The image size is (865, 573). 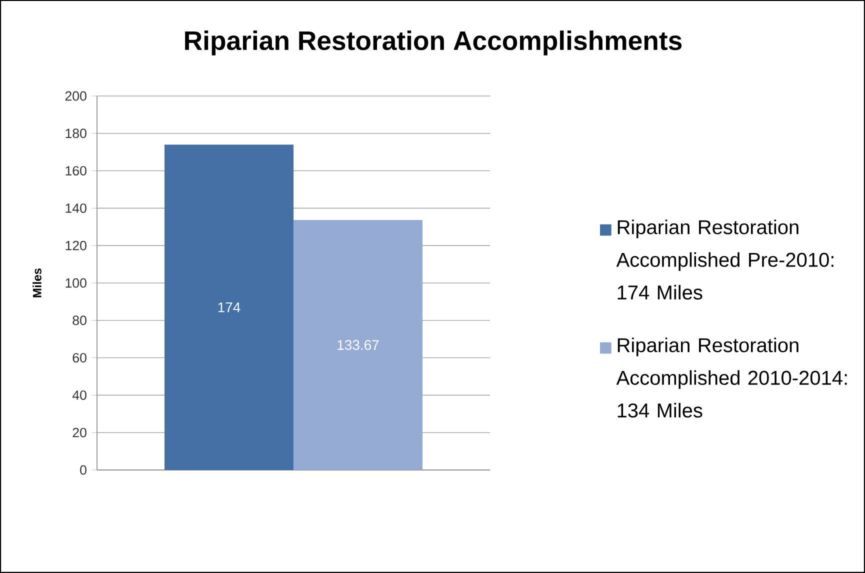 What do you see at coordinates (229, 307) in the screenshot?
I see `data-label: 174` at bounding box center [229, 307].